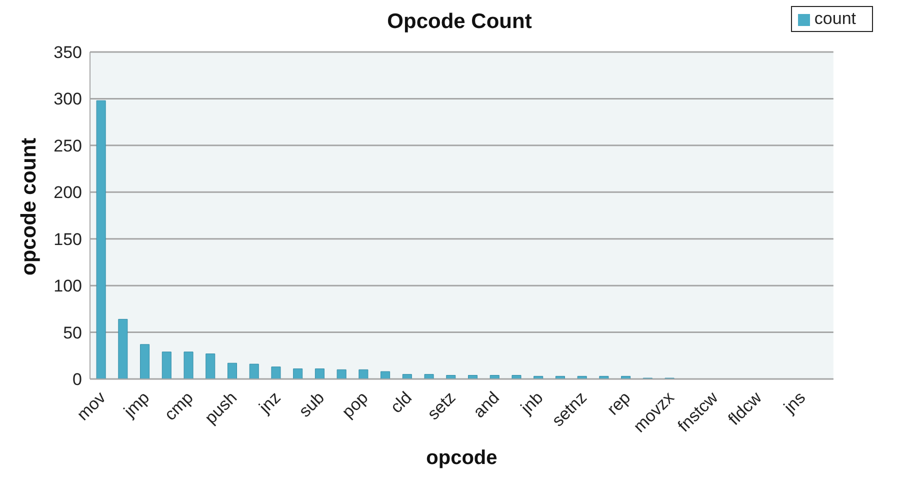 The height and width of the screenshot is (484, 919). What do you see at coordinates (459, 21) in the screenshot?
I see `chart-title: Opcode Count` at bounding box center [459, 21].